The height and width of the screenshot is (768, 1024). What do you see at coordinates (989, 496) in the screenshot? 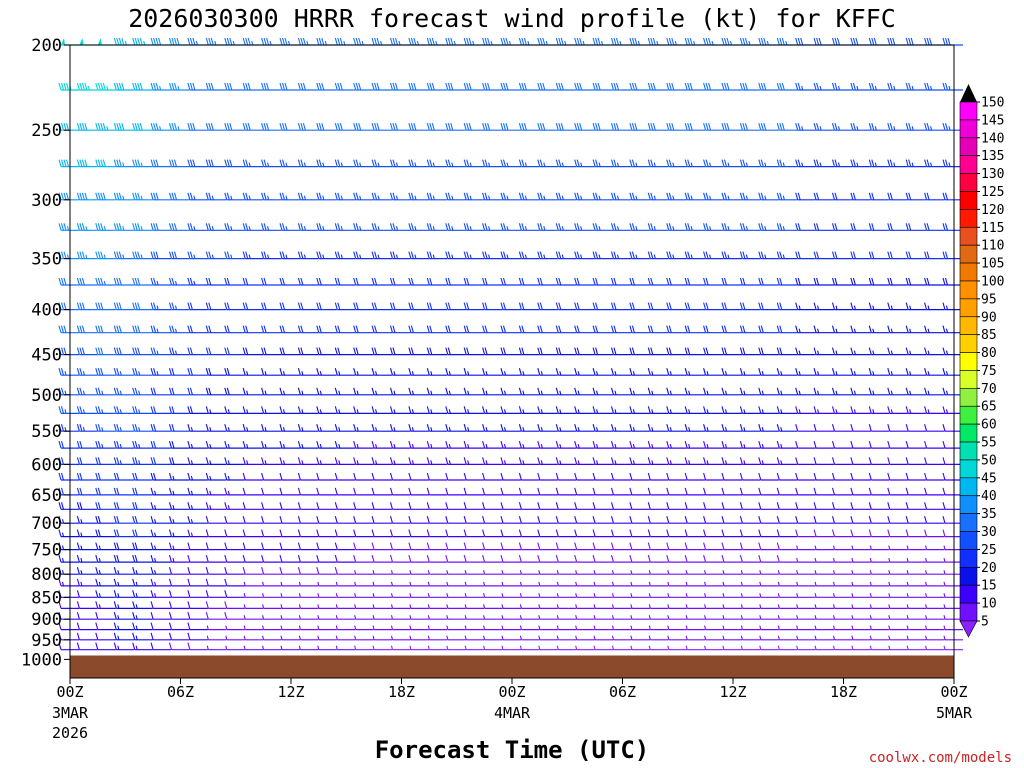
I see `colorbar-label: 40` at bounding box center [989, 496].